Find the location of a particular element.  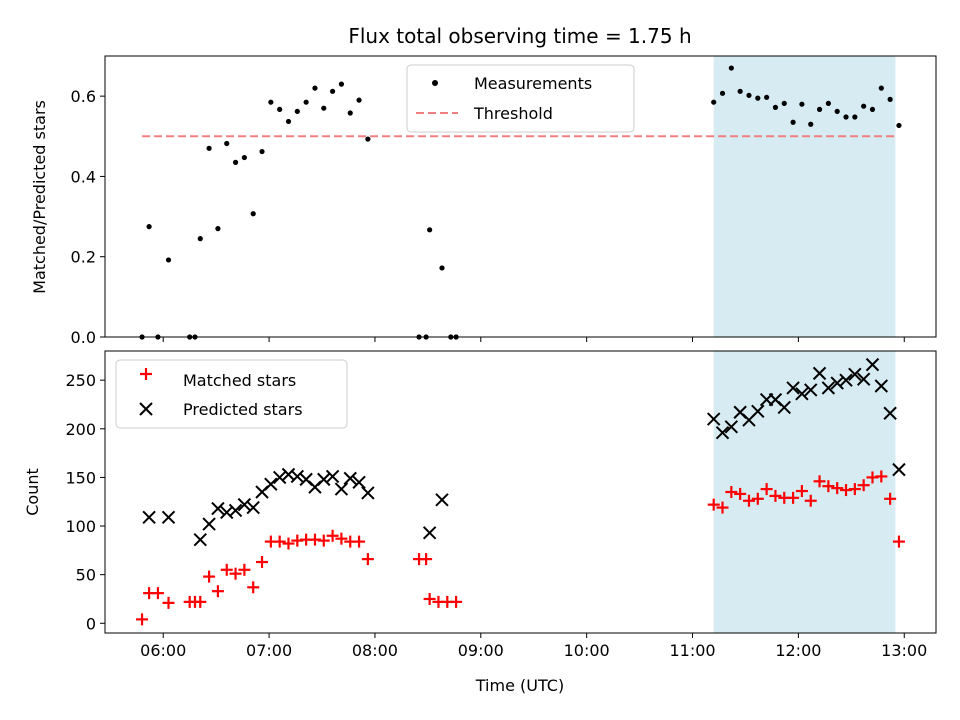

y-tick-label: 100 is located at coordinates (80, 526).